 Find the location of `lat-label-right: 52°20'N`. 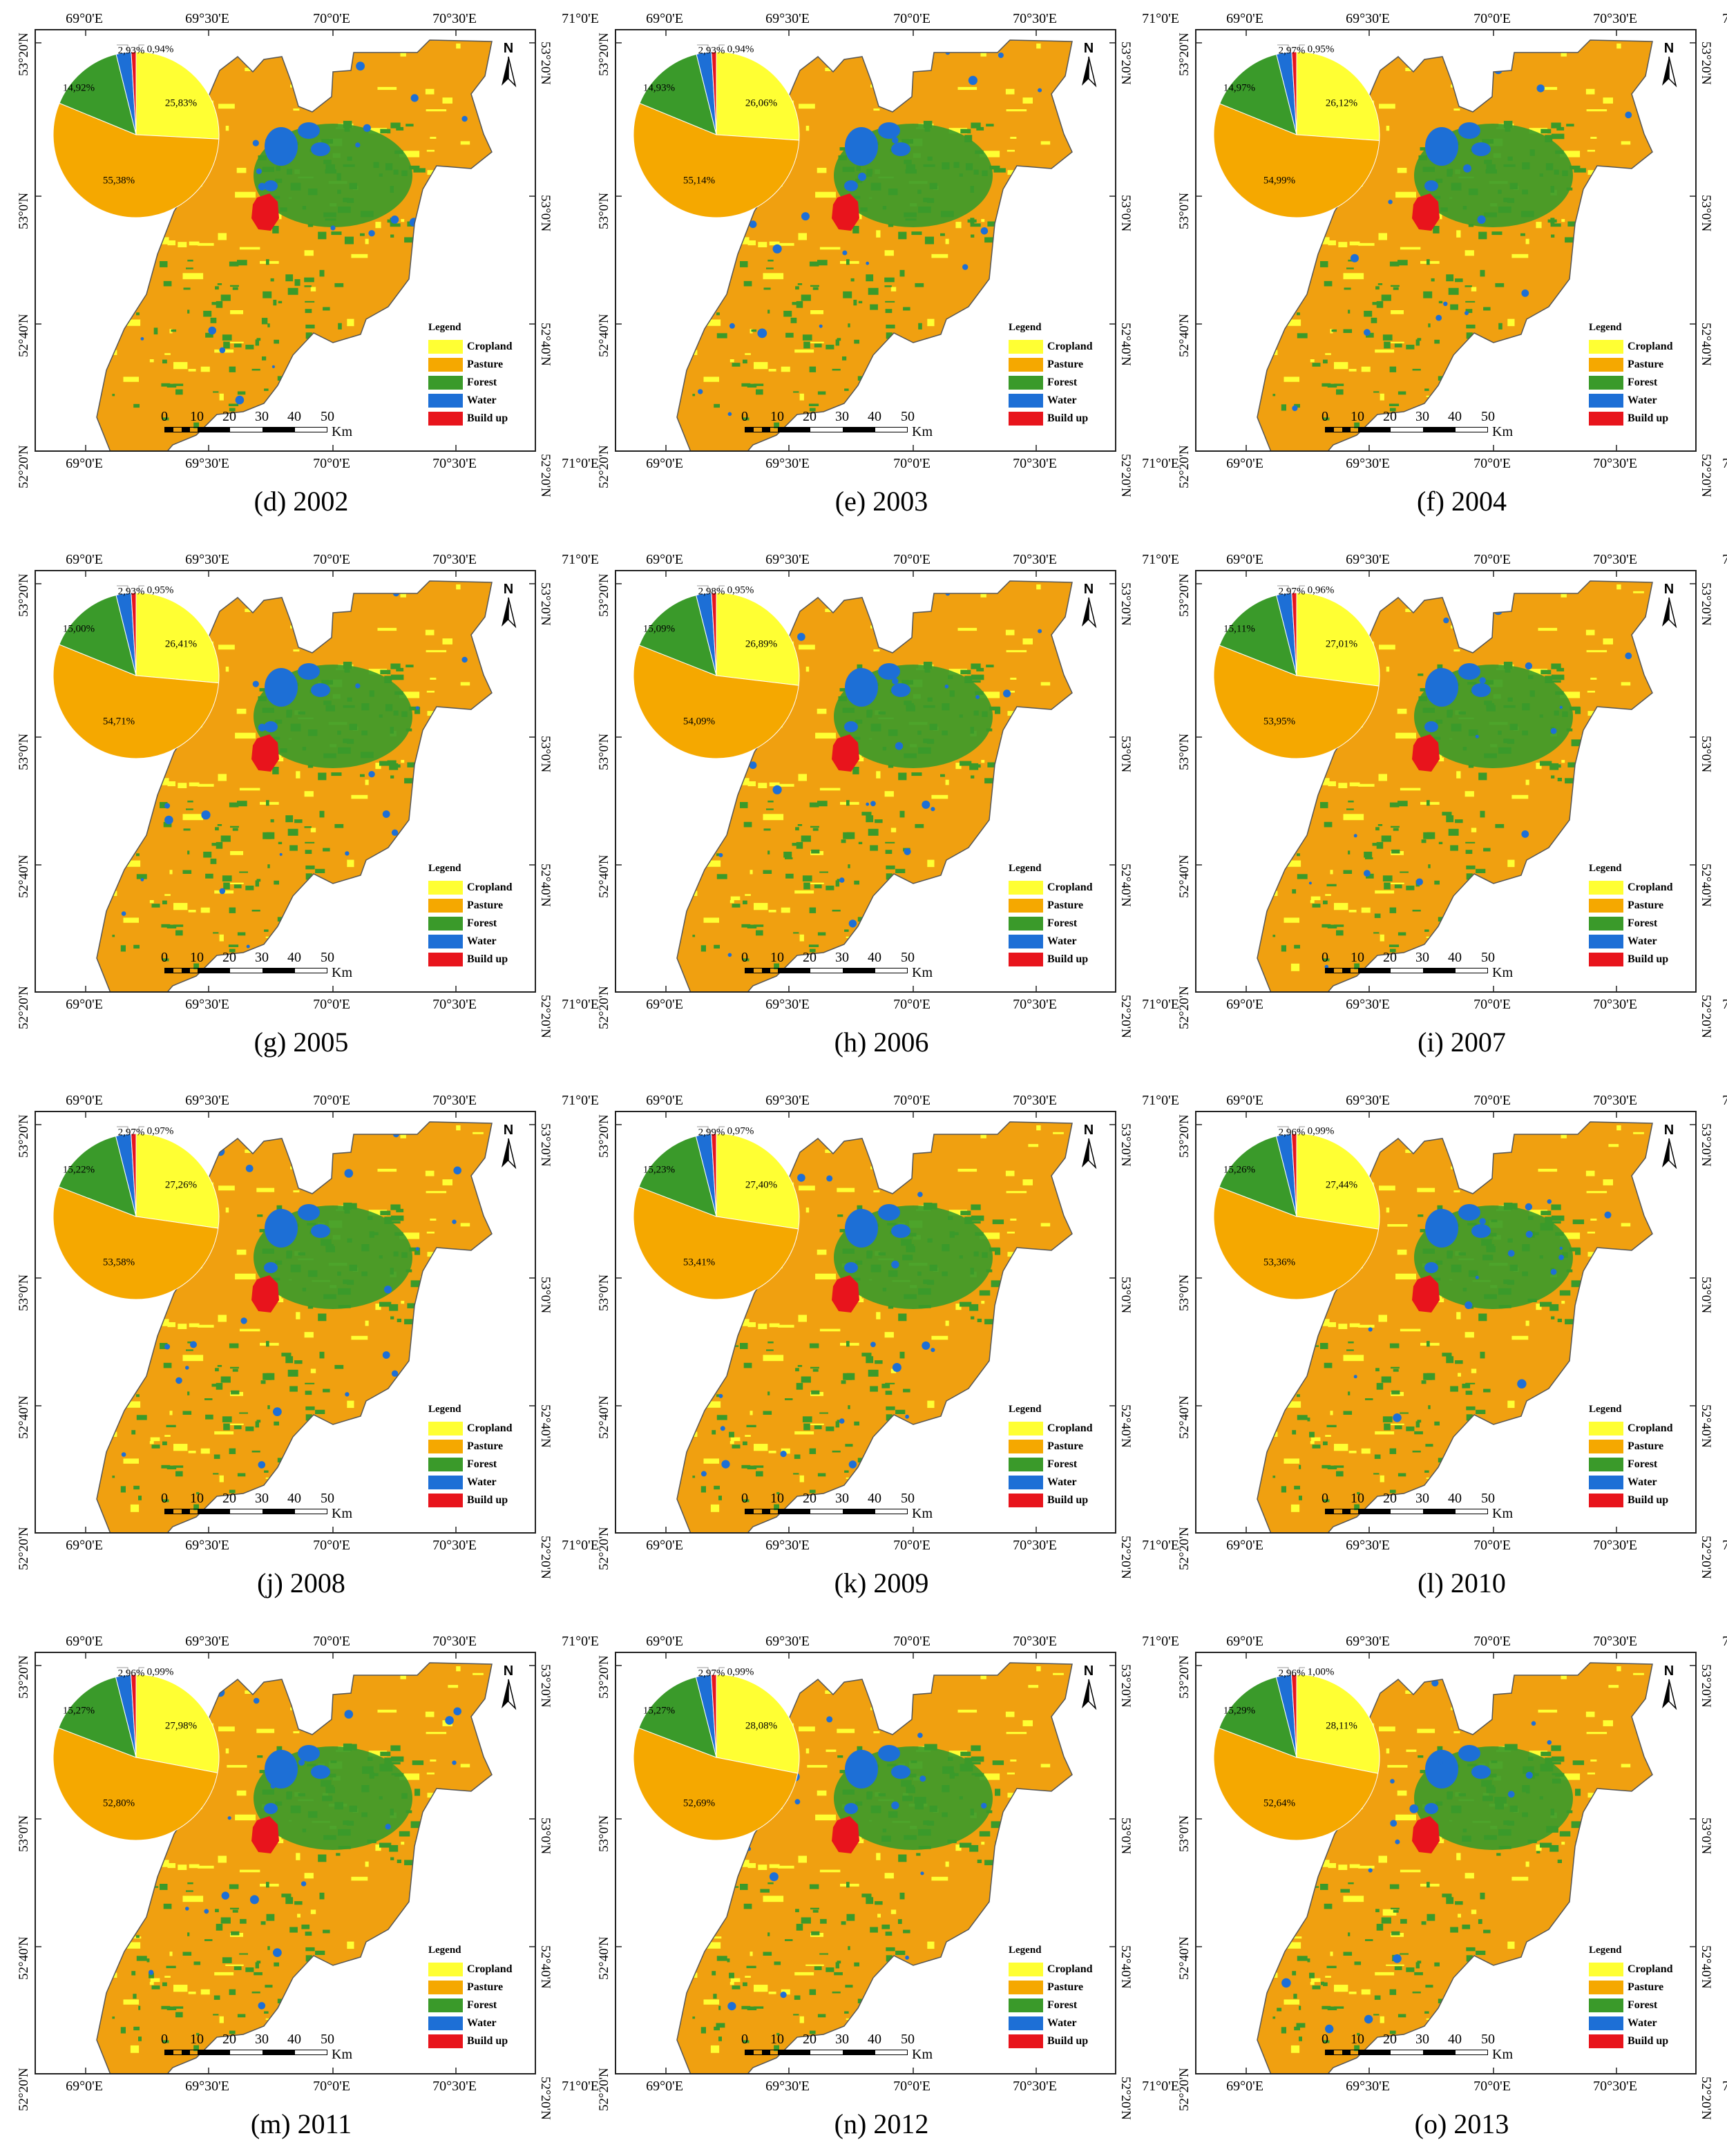

lat-label-right: 52°20'N is located at coordinates (1705, 1558).